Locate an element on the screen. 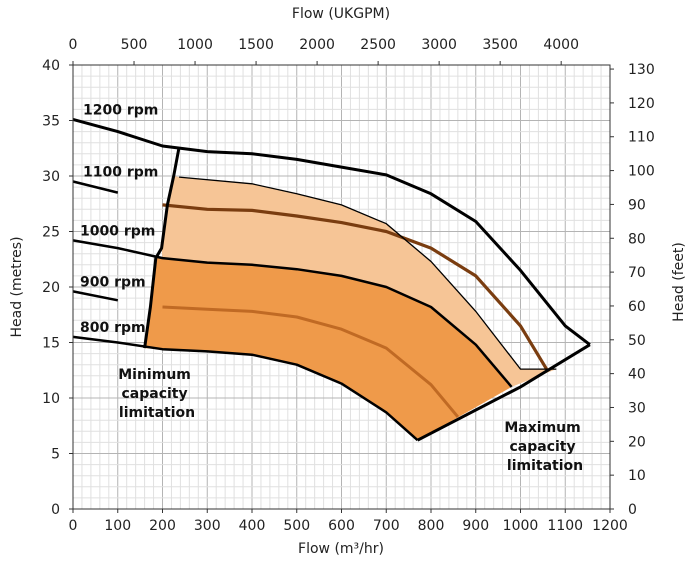 Image resolution: width=686 pixels, height=562 pixels. x-bottom-tick-label: 500 is located at coordinates (296, 526).